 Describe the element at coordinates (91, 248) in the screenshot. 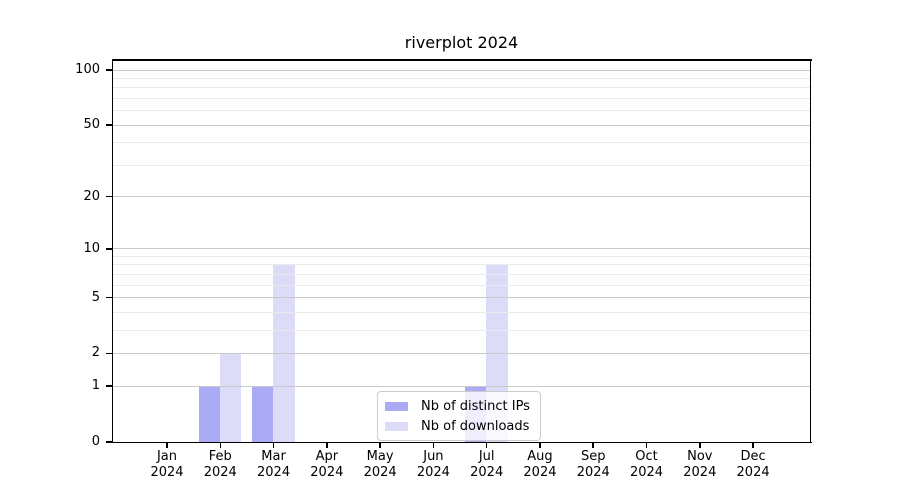

I see `y-tick-label: 10` at that location.